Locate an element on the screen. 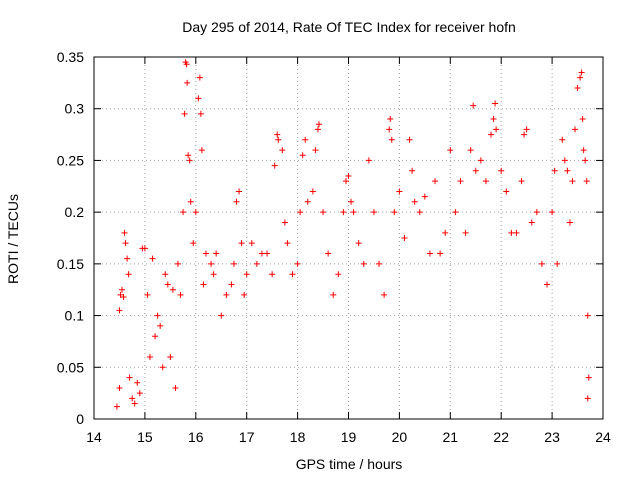  y-axis-label: ROTI / TECUs is located at coordinates (13, 239).